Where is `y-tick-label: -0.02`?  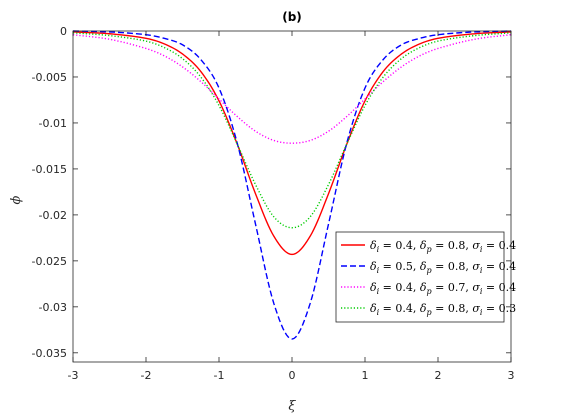 y-tick-label: -0.02 is located at coordinates (53, 215).